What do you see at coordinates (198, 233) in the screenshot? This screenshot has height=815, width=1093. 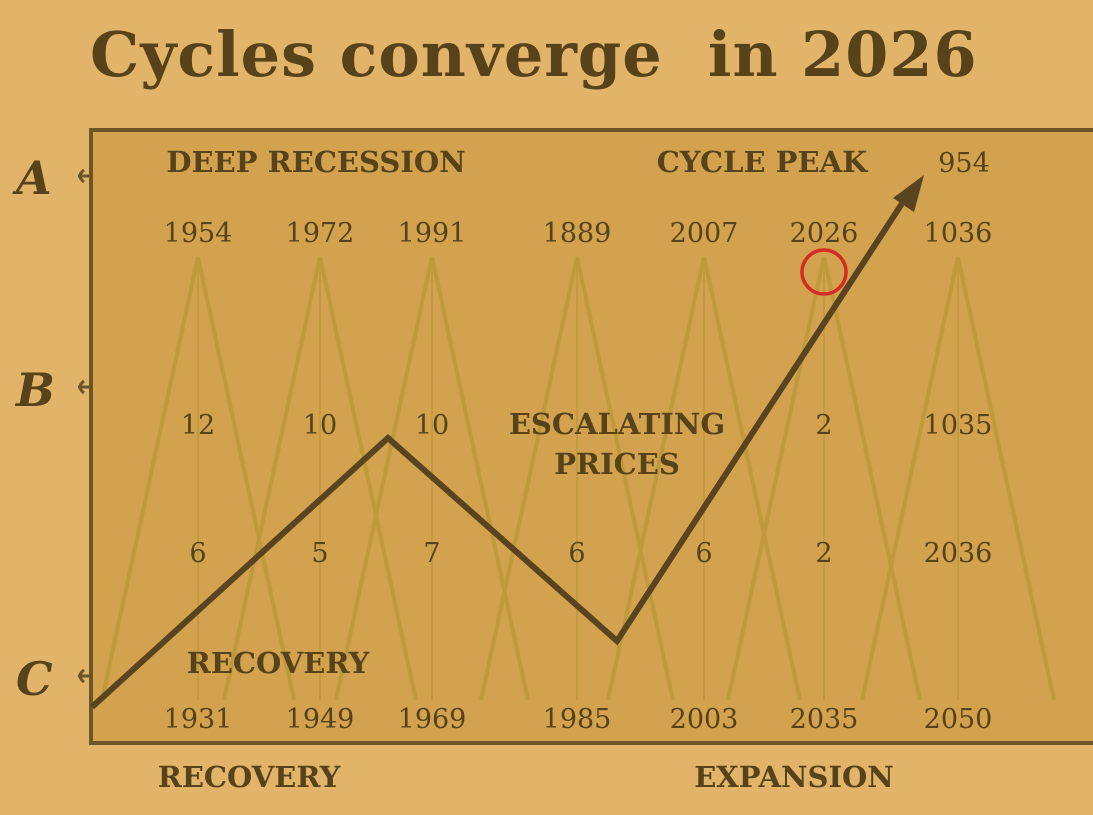 I see `cycle-top-year: 1954` at bounding box center [198, 233].